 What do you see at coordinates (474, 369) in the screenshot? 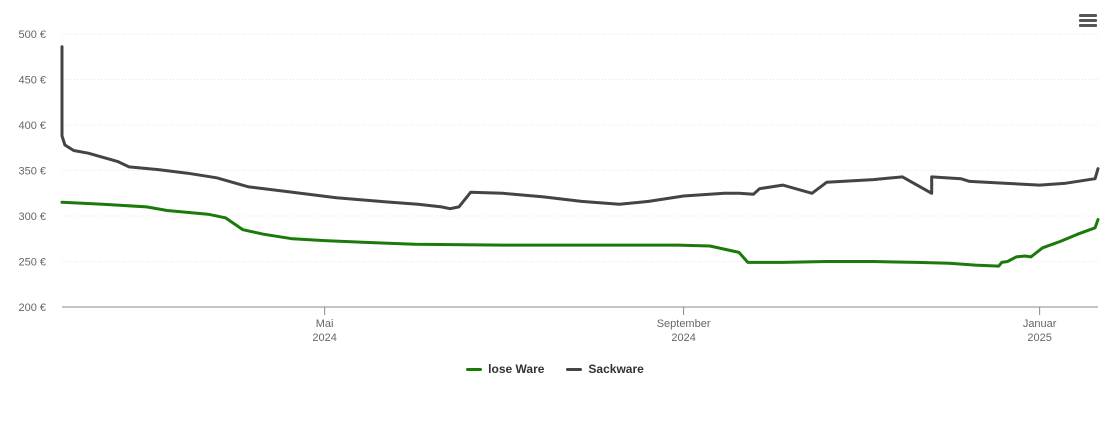
I see `legend-swatch-lose-ware` at bounding box center [474, 369].